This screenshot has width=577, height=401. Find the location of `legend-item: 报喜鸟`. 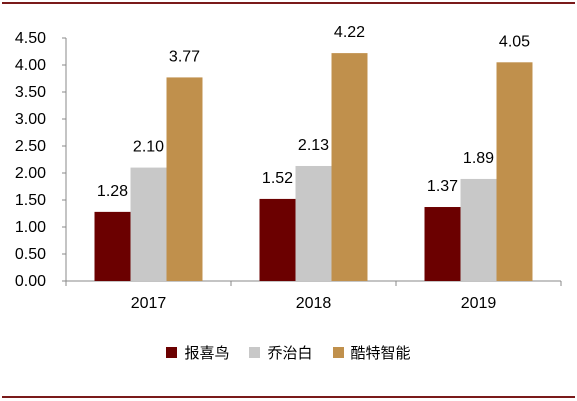

legend-item: 报喜鸟 is located at coordinates (197, 352).